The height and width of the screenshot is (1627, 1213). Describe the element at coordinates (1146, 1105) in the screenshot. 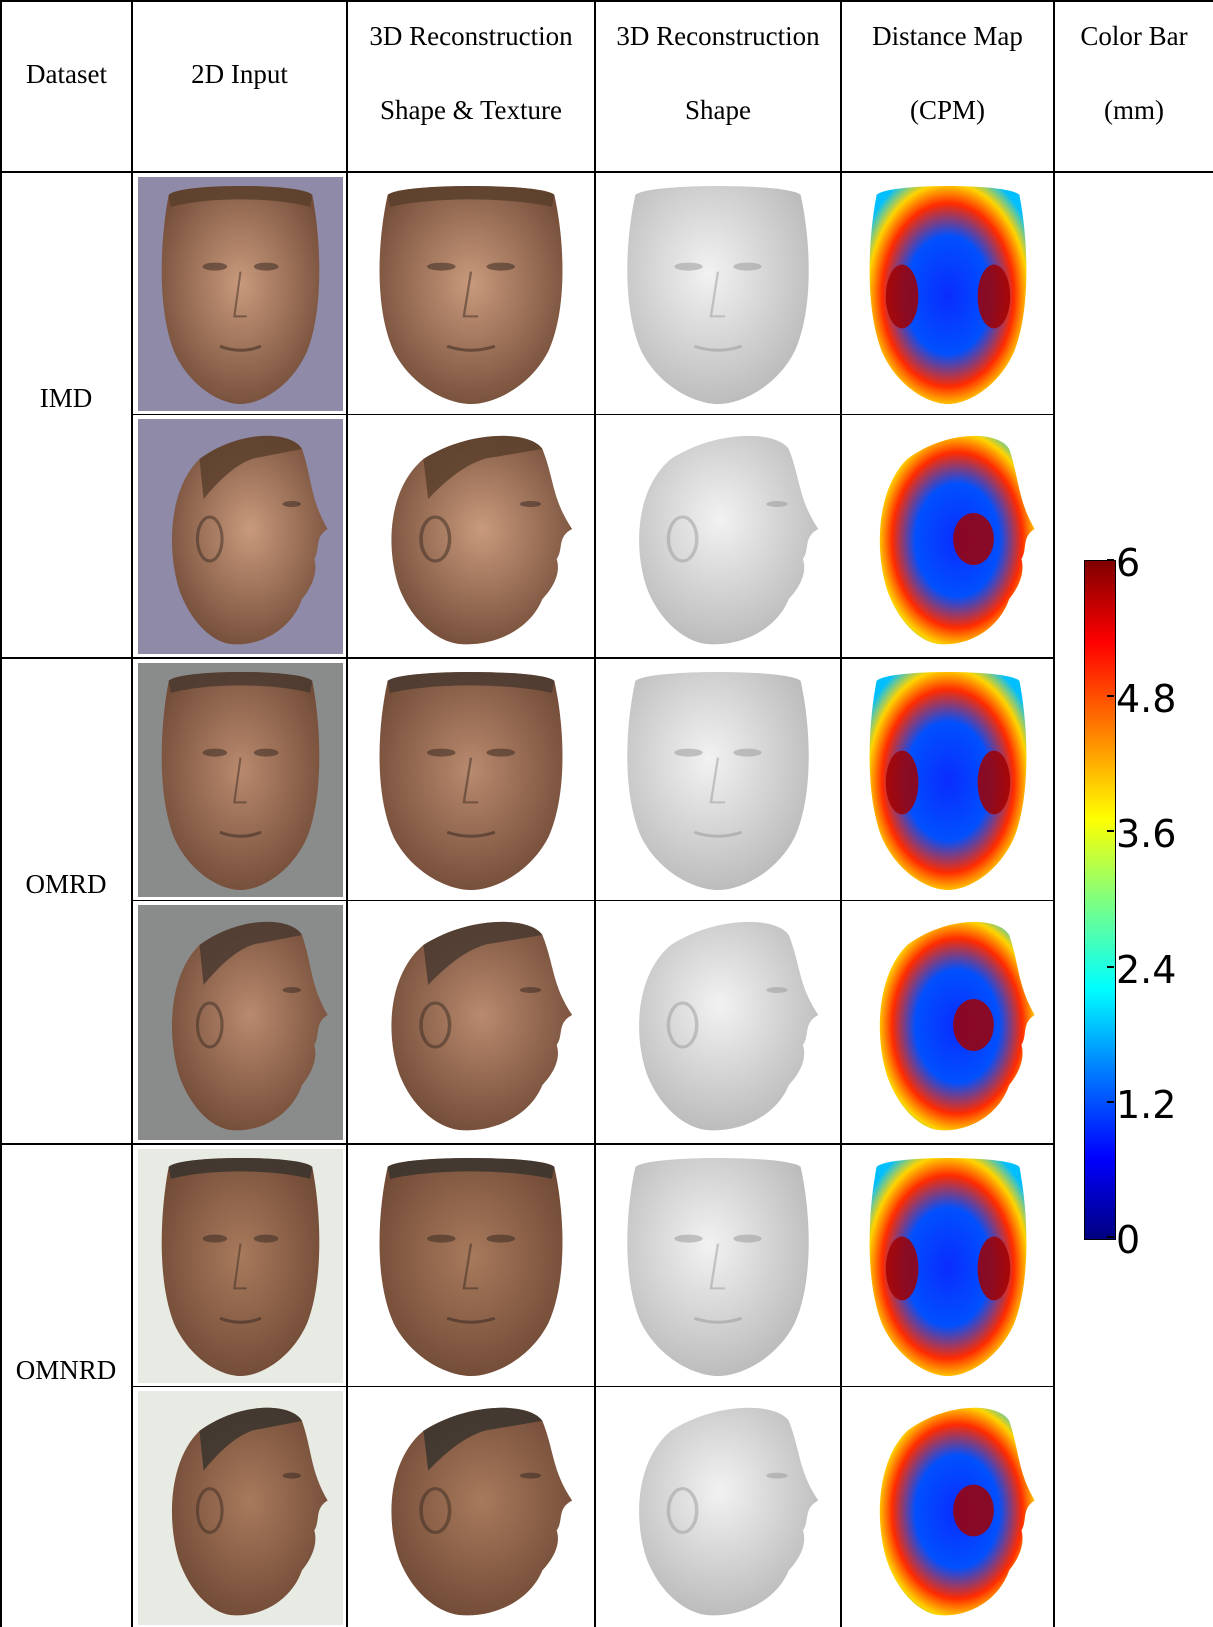

I see `colorbar-tick-label: 1.2` at that location.